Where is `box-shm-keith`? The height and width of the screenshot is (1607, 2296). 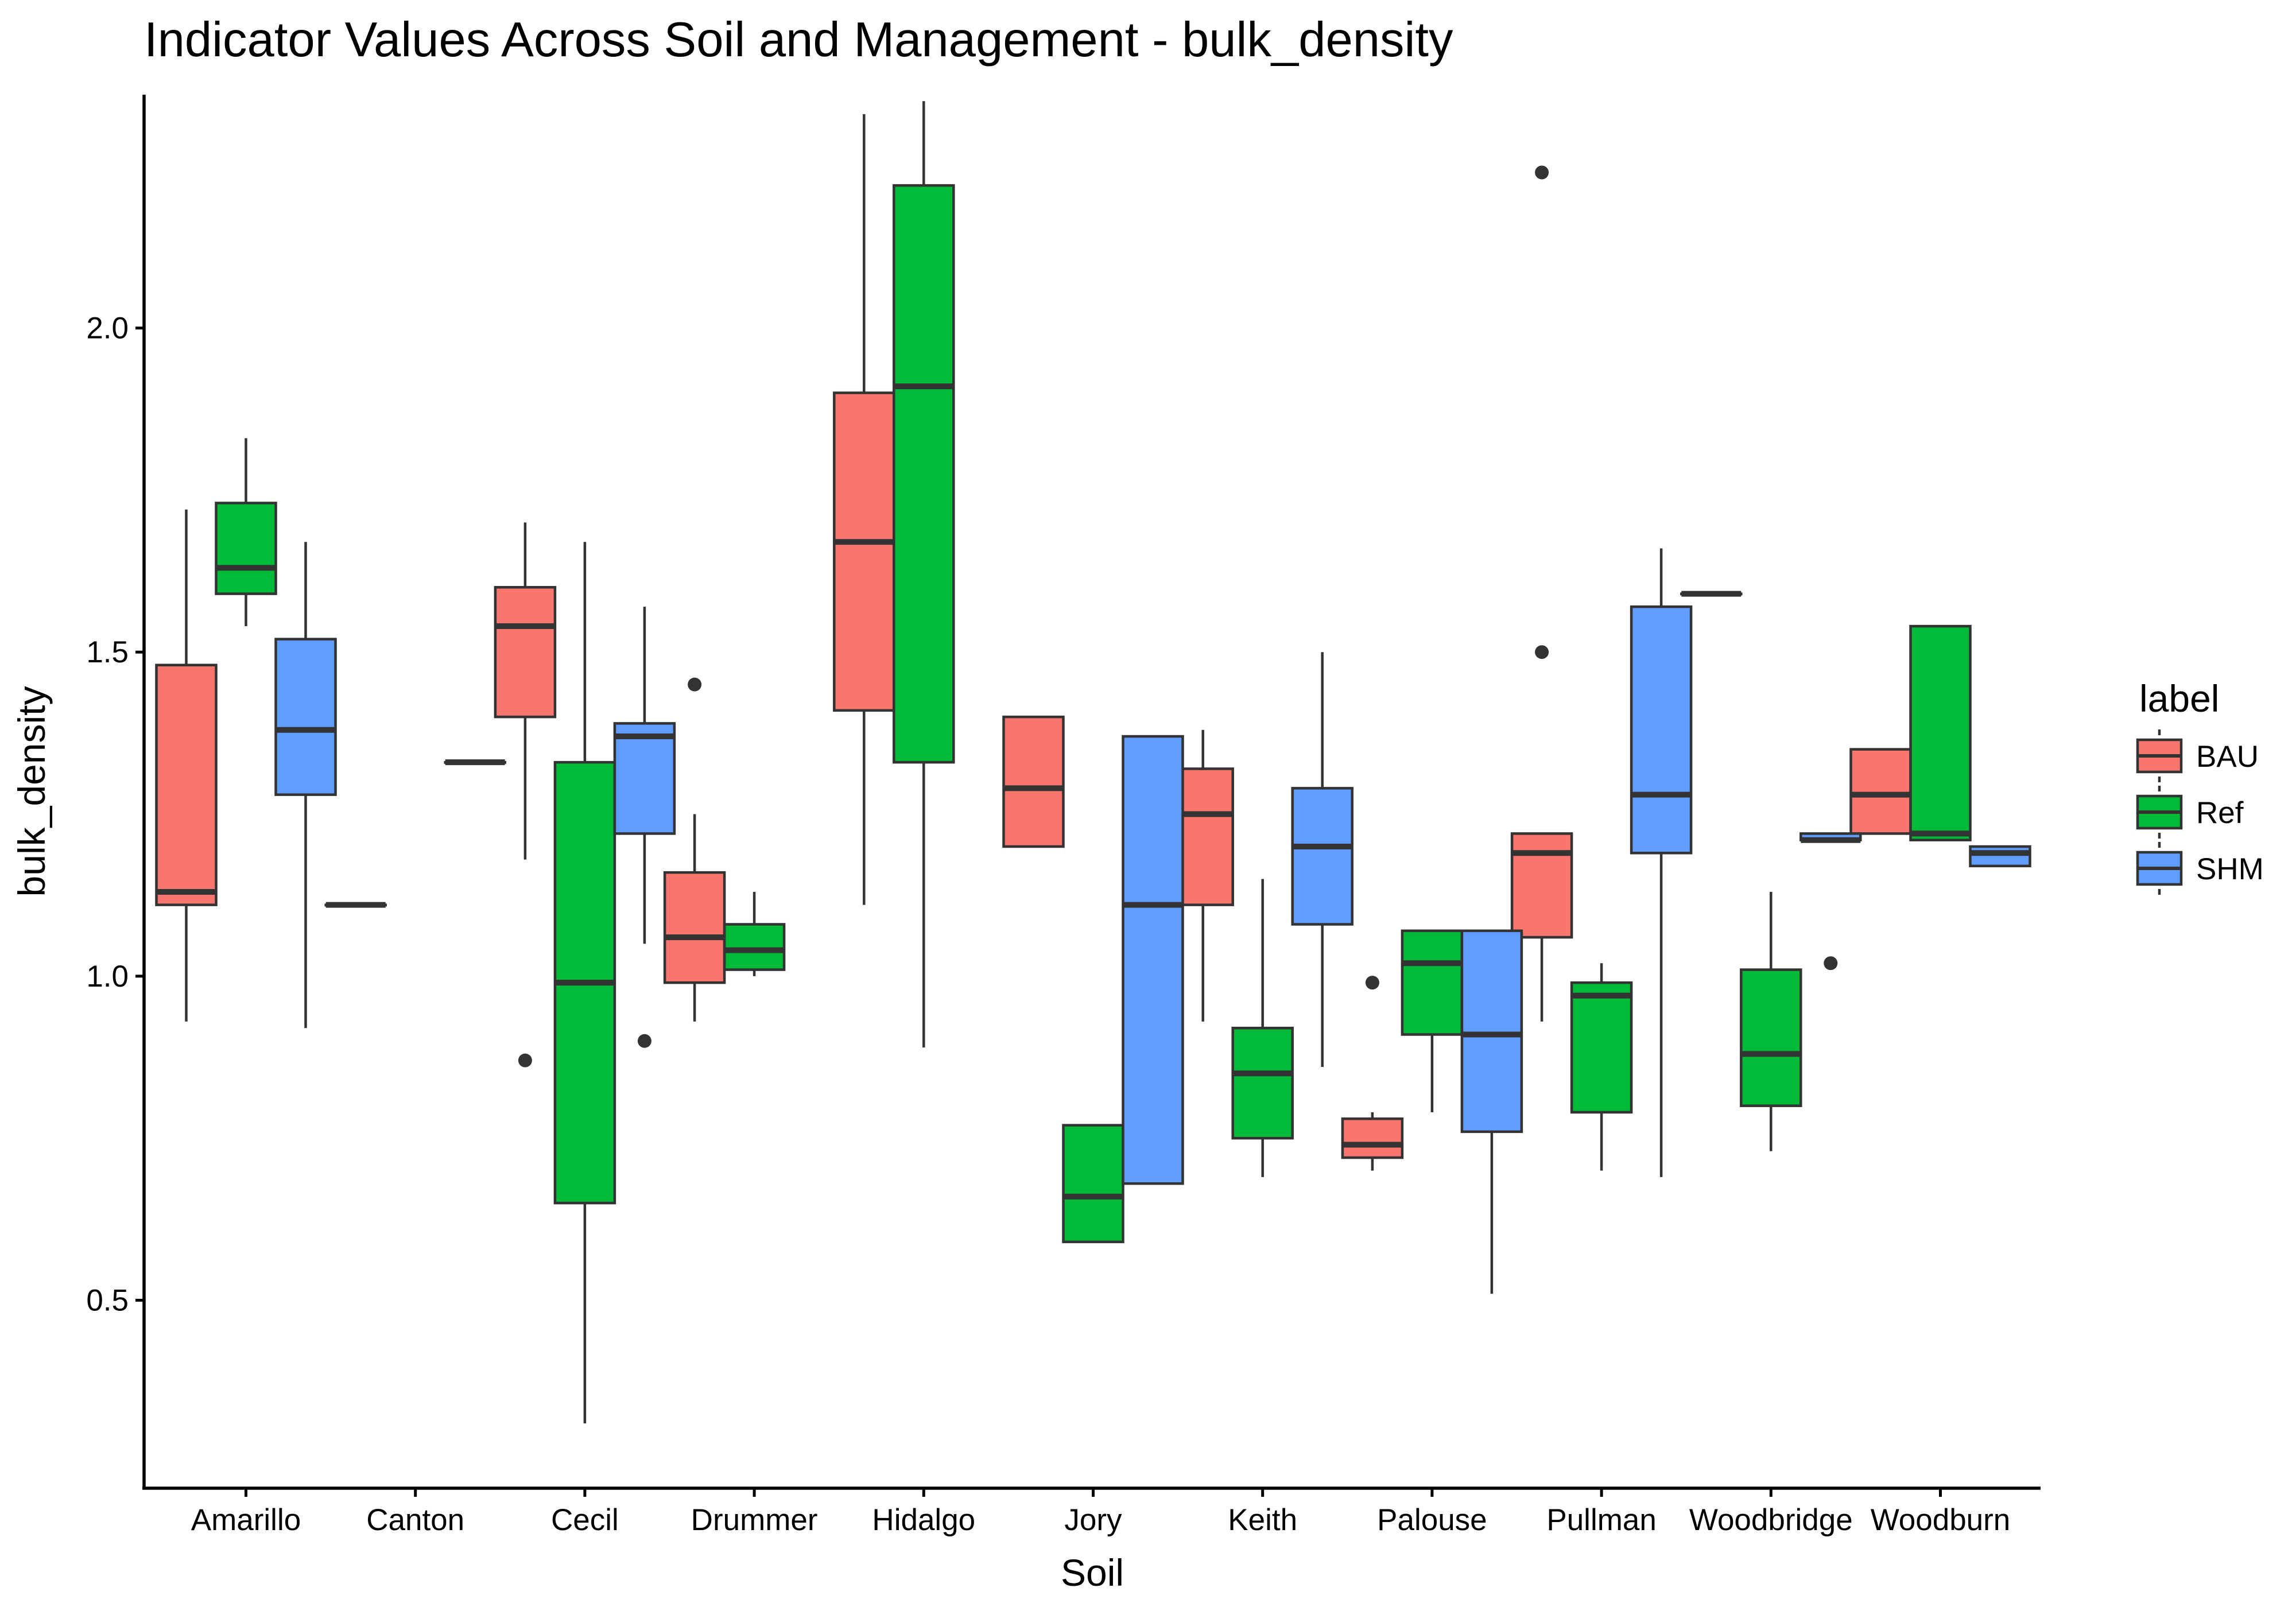 box-shm-keith is located at coordinates (1322, 860).